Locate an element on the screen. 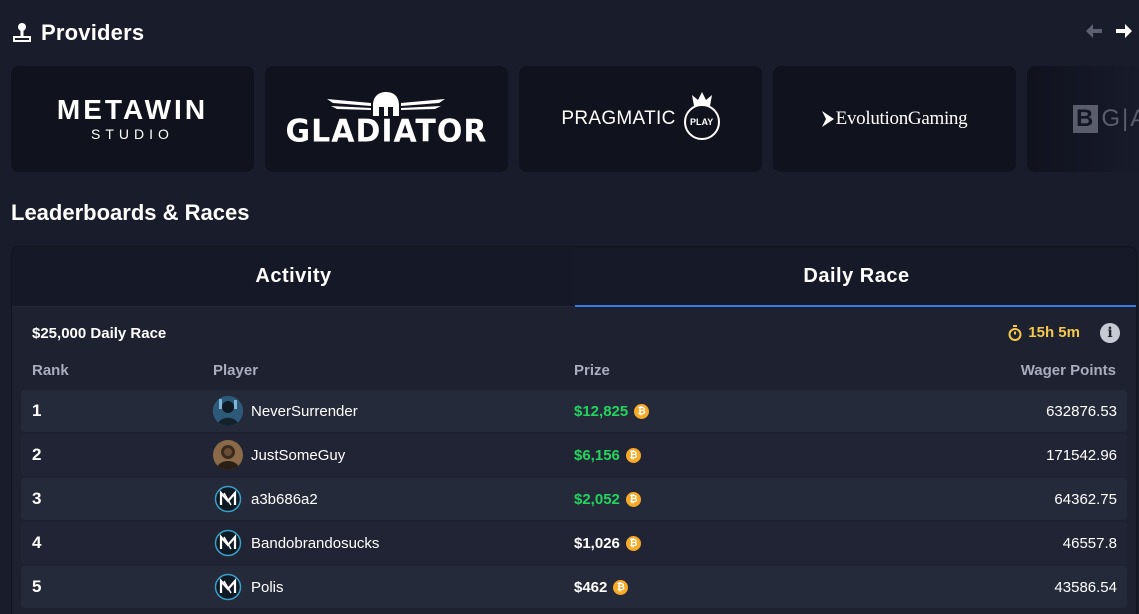 This screenshot has width=1139, height=614. row-prize-amount: $1,026 is located at coordinates (597, 543).